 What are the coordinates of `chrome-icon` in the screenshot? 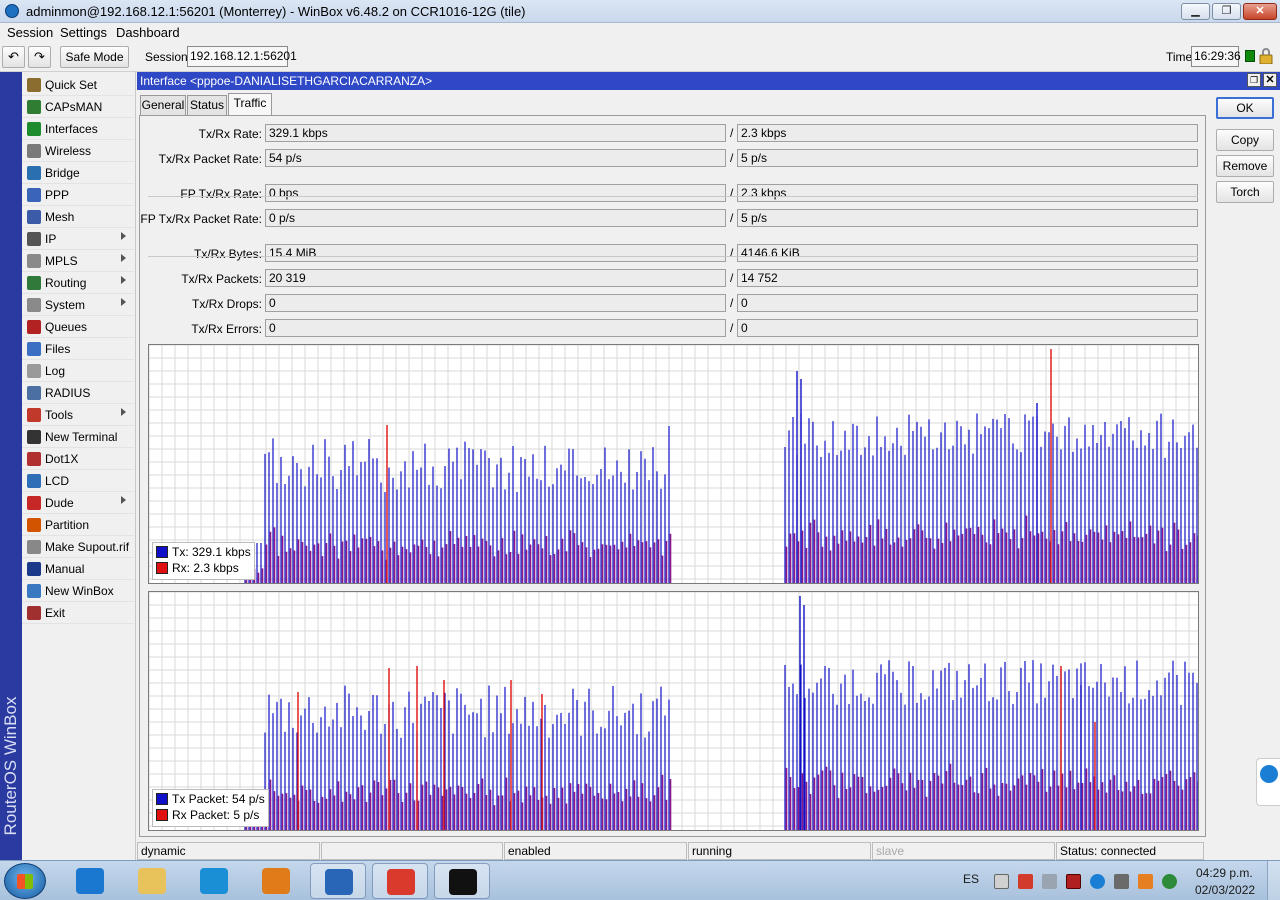 It's located at (401, 882).